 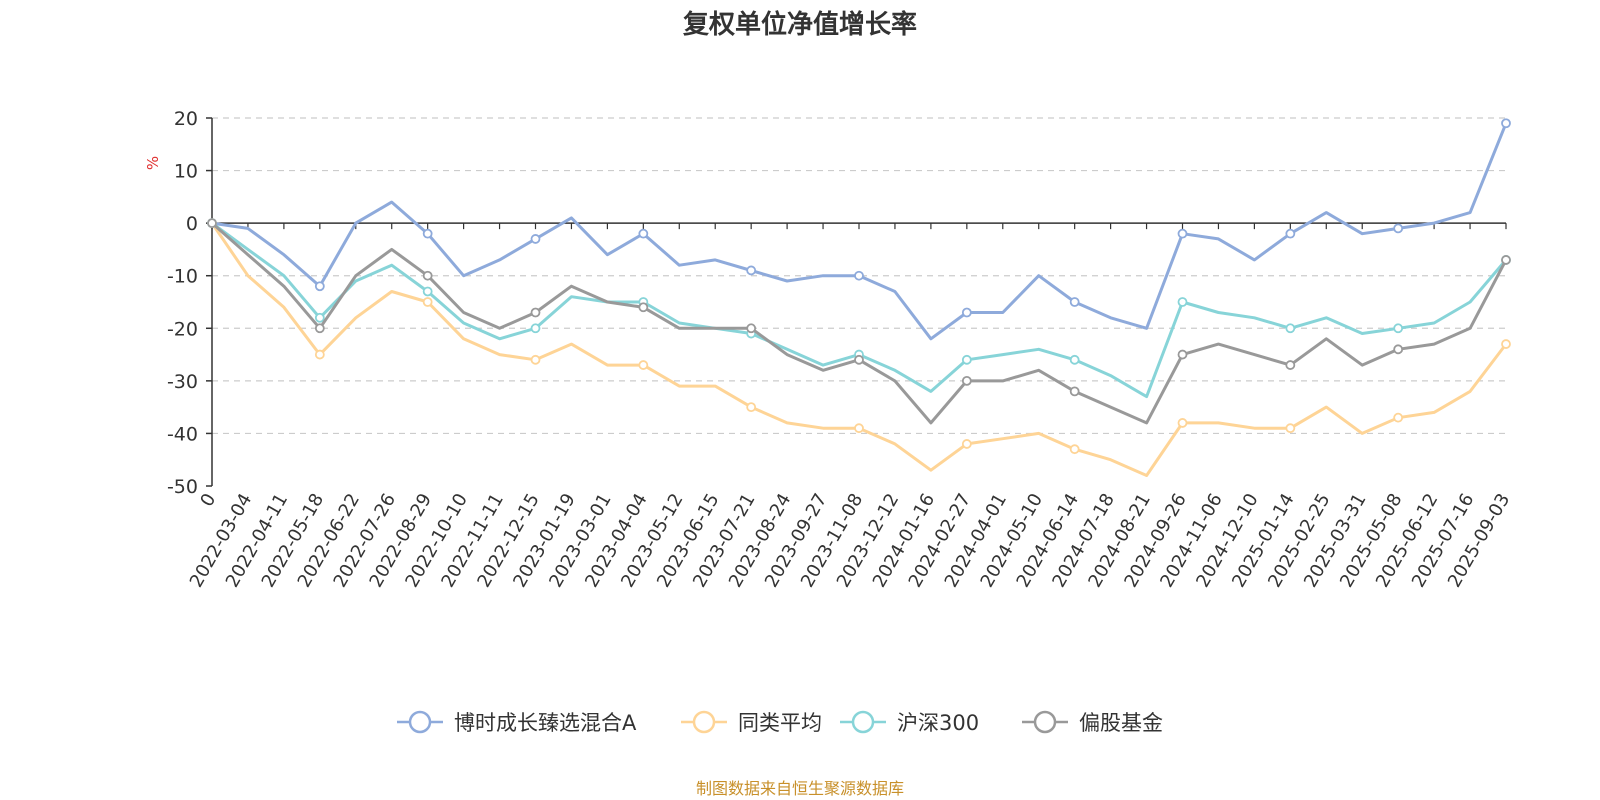 I want to click on y-tick-label: 10, so click(x=186, y=172).